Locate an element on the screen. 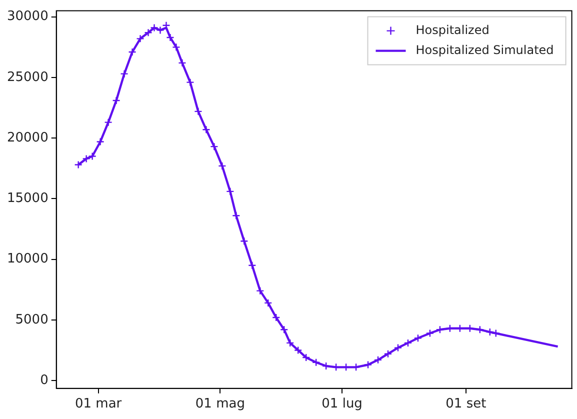 The width and height of the screenshot is (577, 419). y-tick-label: 10000 is located at coordinates (27, 259).